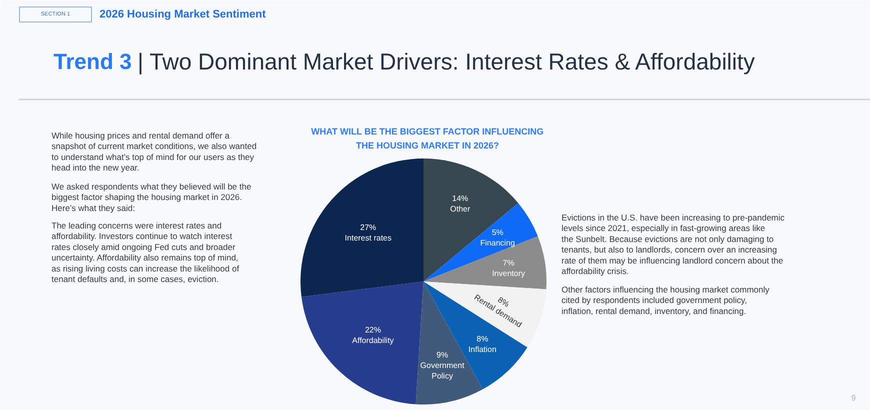  What do you see at coordinates (447, 61) in the screenshot?
I see `text: | Two Dominant Market Drivers: Interest Rates & Affordability` at bounding box center [447, 61].